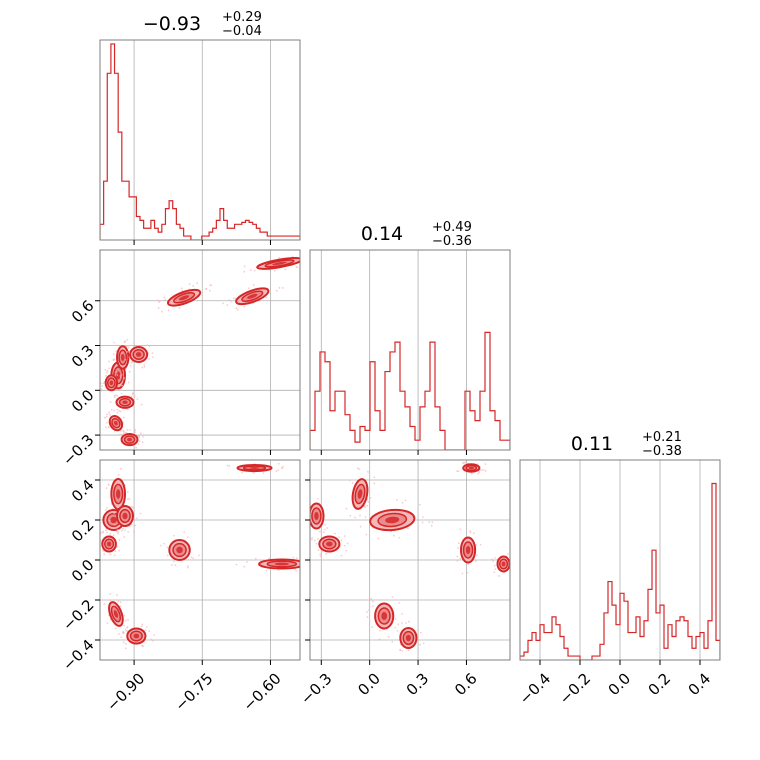 The image size is (760, 760). I want to click on y-tick-label: −0.3, so click(78, 450).